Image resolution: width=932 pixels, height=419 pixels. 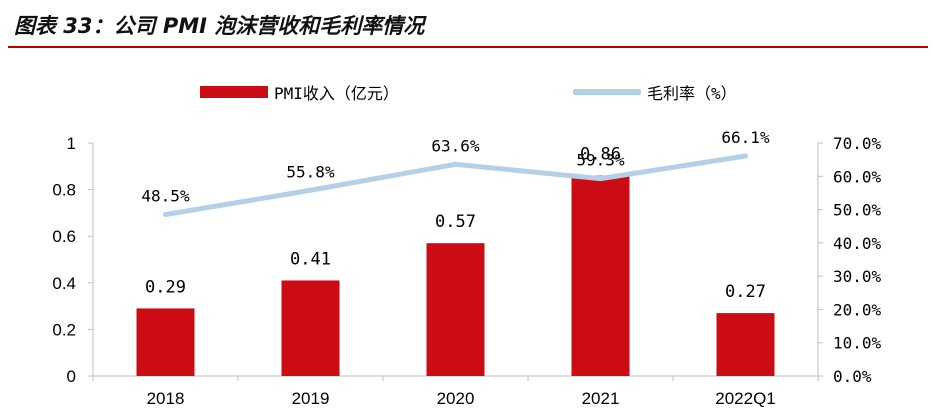 I want to click on y-right-tick-label: 60.0%, so click(x=857, y=176).